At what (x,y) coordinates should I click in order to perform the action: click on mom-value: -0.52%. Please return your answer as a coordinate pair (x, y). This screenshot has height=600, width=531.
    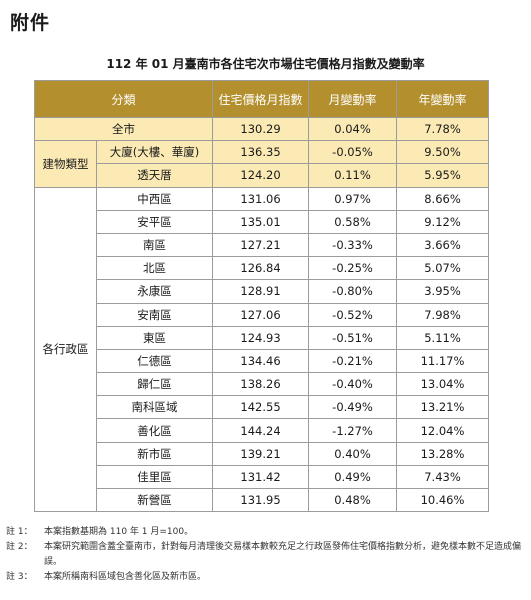
    Looking at the image, I should click on (353, 314).